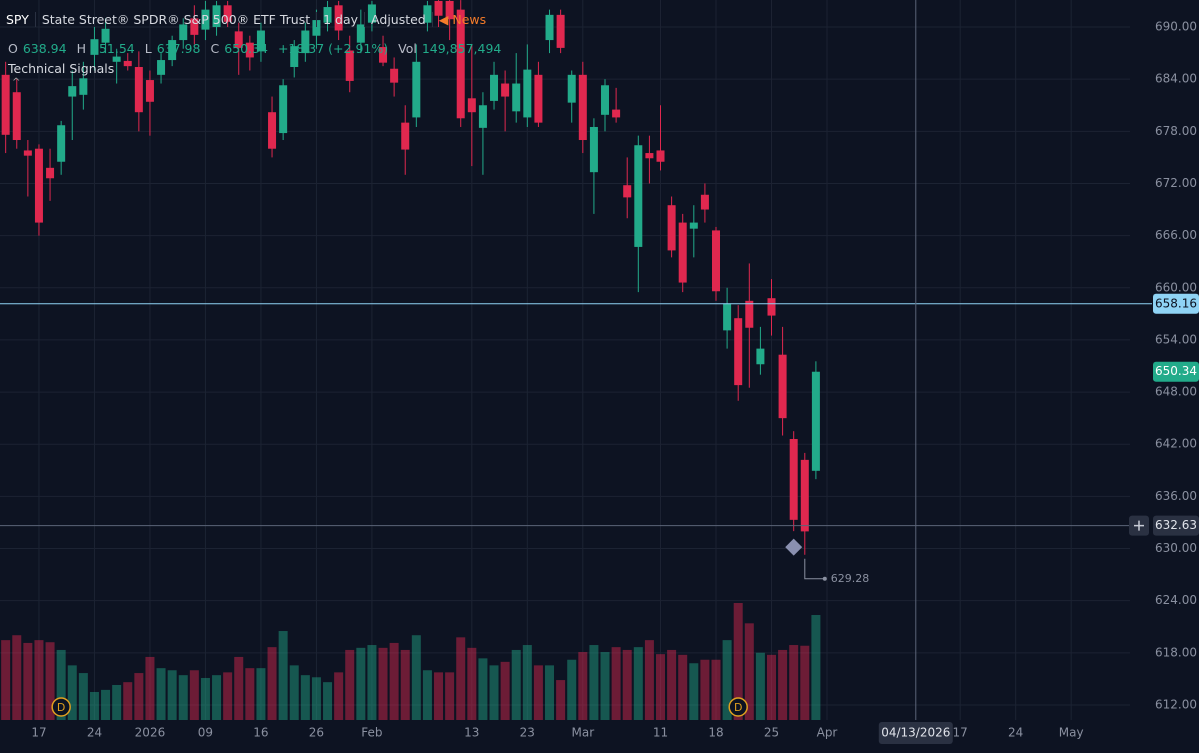 The width and height of the screenshot is (1199, 753). What do you see at coordinates (341, 19) in the screenshot?
I see `interval: 1 day` at bounding box center [341, 19].